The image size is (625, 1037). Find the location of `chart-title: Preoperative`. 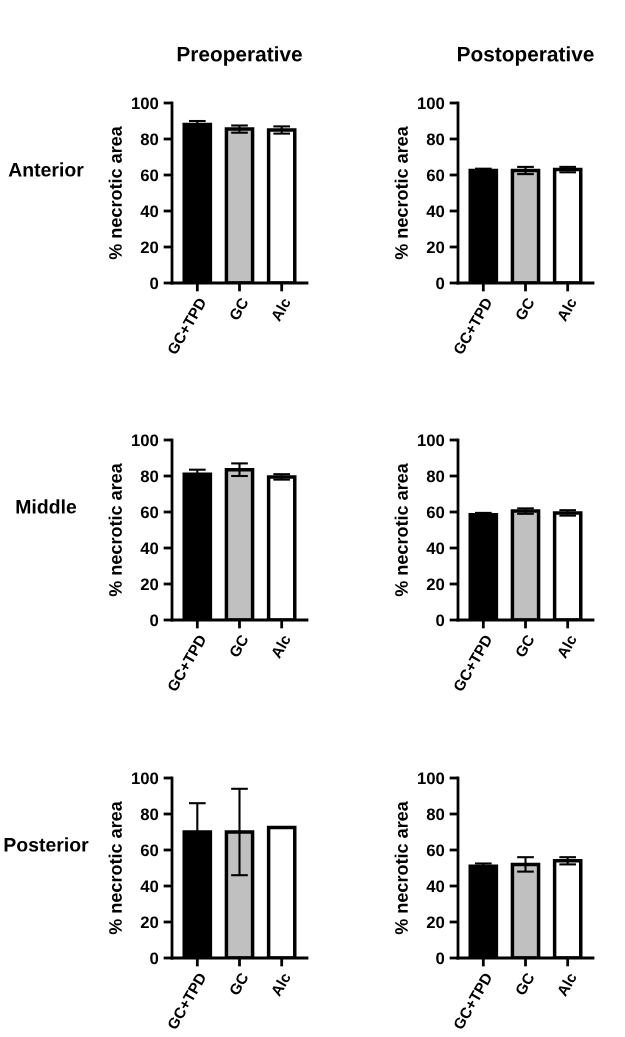

chart-title: Preoperative is located at coordinates (239, 56).